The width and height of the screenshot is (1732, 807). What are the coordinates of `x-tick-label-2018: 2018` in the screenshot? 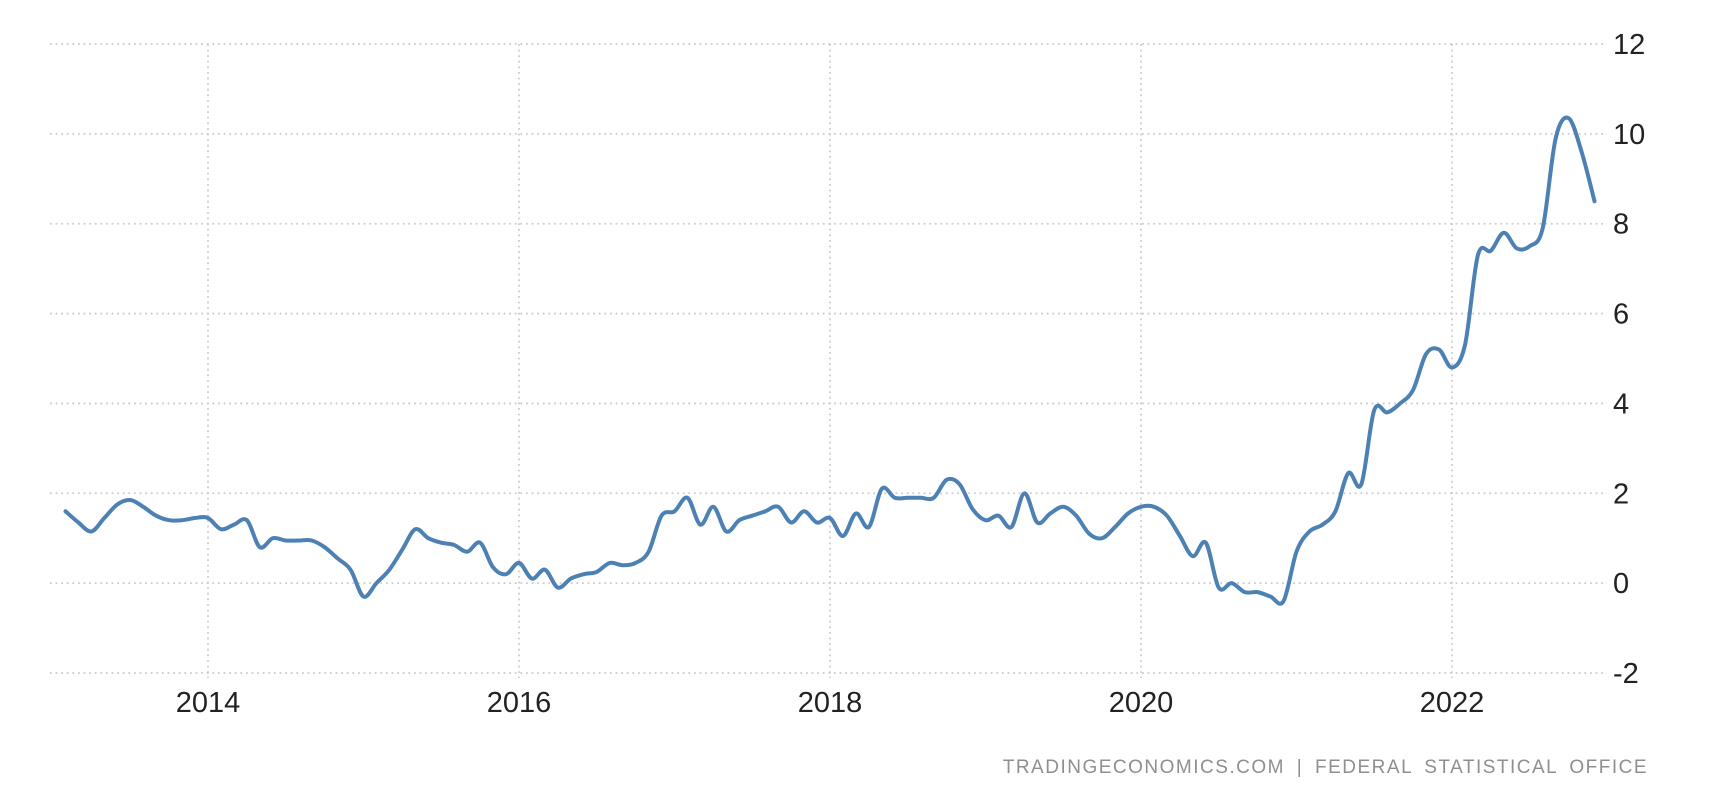 It's located at (830, 703).